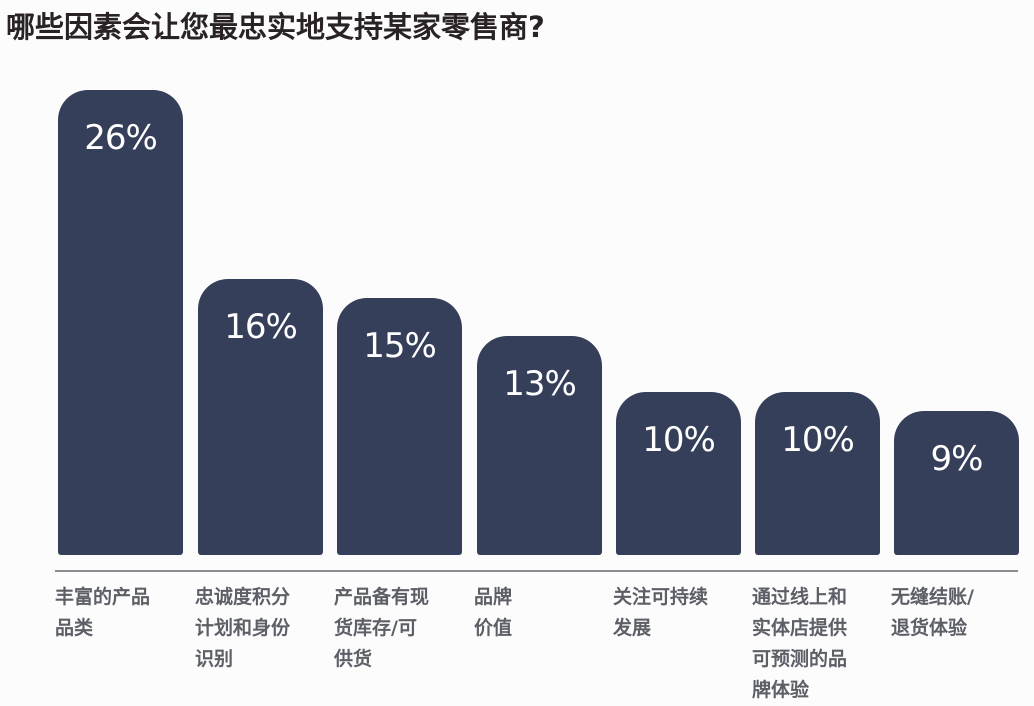 The width and height of the screenshot is (1034, 706). What do you see at coordinates (260, 417) in the screenshot?
I see `bar-2: 16%` at bounding box center [260, 417].